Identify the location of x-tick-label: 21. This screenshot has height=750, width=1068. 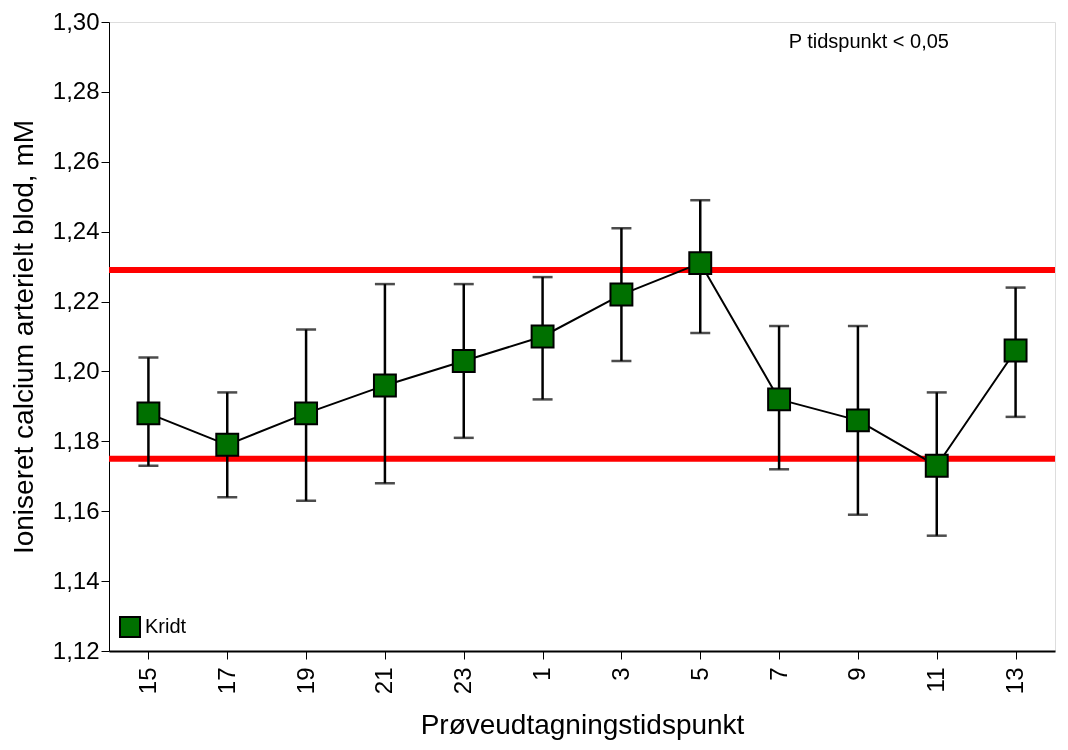
(384, 681).